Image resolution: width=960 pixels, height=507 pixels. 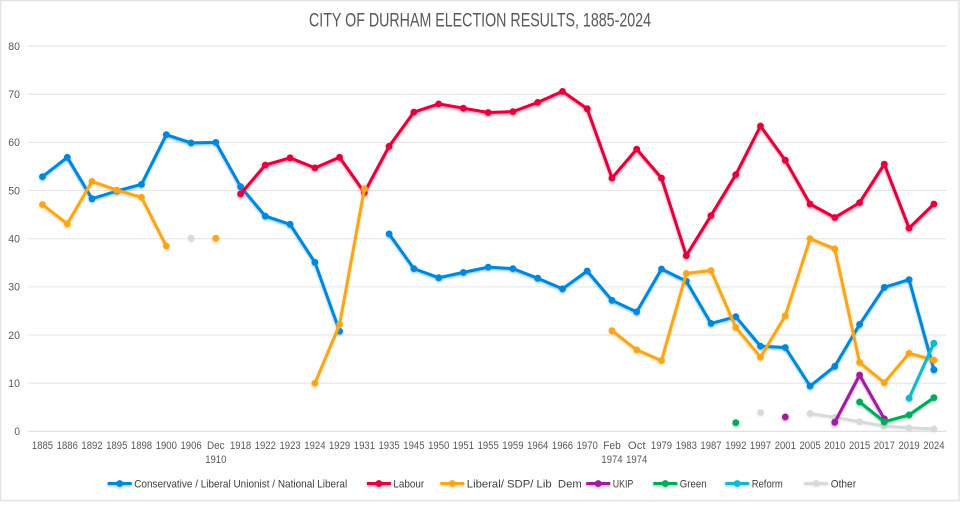 What do you see at coordinates (524, 484) in the screenshot?
I see `svg-text: Liberal/ SDP/ Lib Dem` at bounding box center [524, 484].